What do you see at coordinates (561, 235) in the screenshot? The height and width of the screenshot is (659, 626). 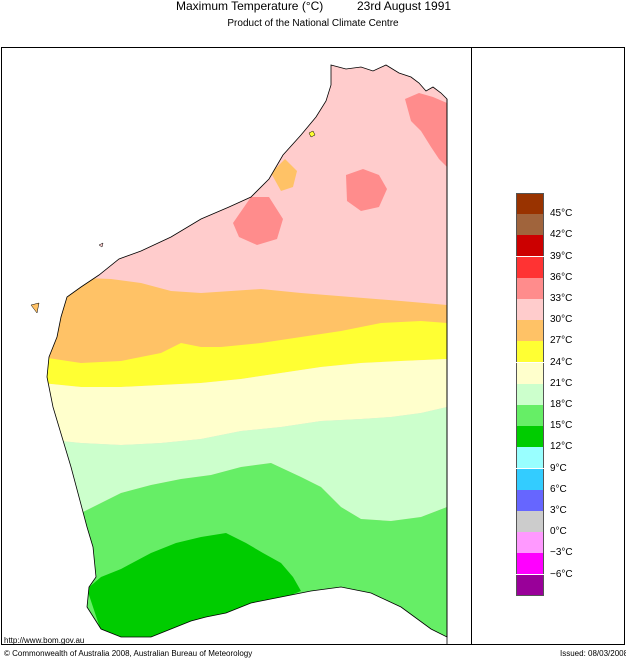 I see `legend-label: 42°C` at bounding box center [561, 235].